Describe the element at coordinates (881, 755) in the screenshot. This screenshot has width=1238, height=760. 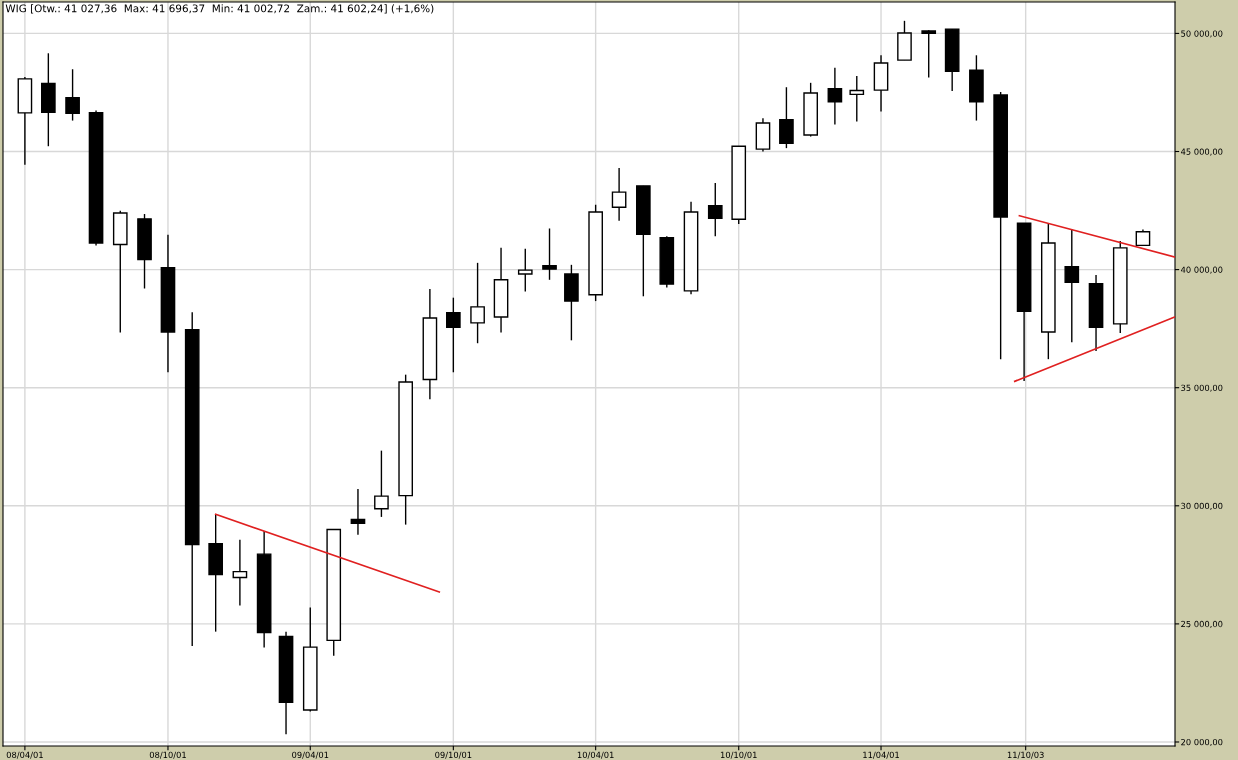
I see `x-tick-label: 11/04/01` at that location.